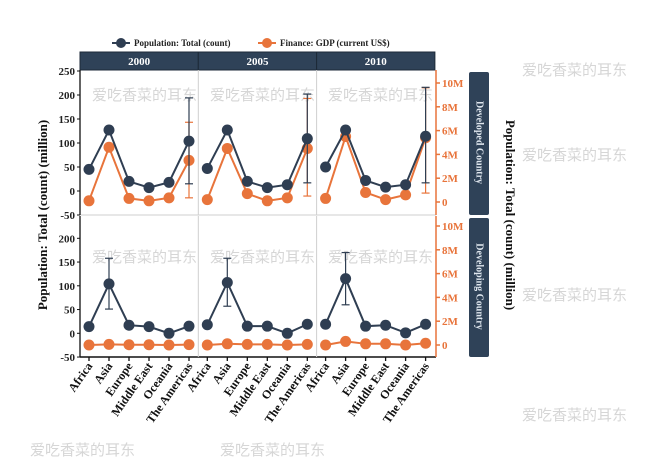  I want to click on right-axis-title: Population: Total (count) (million), so click(510, 215).